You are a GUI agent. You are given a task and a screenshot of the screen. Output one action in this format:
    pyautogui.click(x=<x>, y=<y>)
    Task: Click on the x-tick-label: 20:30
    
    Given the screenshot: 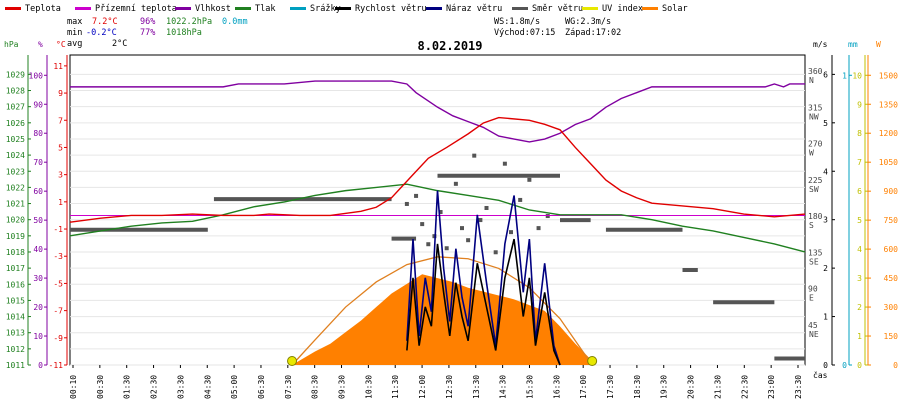 What is the action you would take?
    pyautogui.click(x=691, y=387)
    